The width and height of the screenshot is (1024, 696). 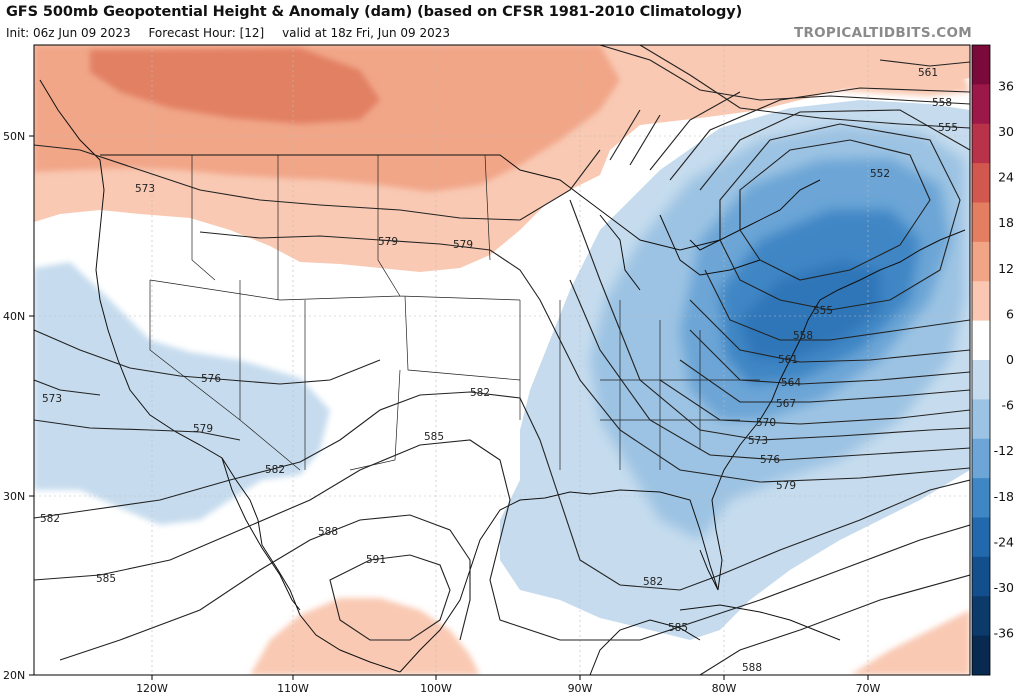 I want to click on colorbar-tick-label: -36, so click(x=1004, y=633).